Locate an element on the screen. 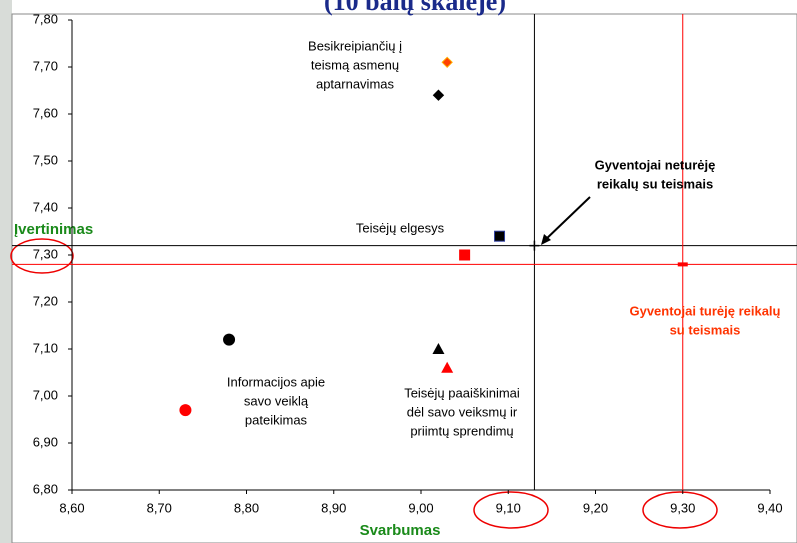  annotation: teismą asmenų is located at coordinates (355, 64).